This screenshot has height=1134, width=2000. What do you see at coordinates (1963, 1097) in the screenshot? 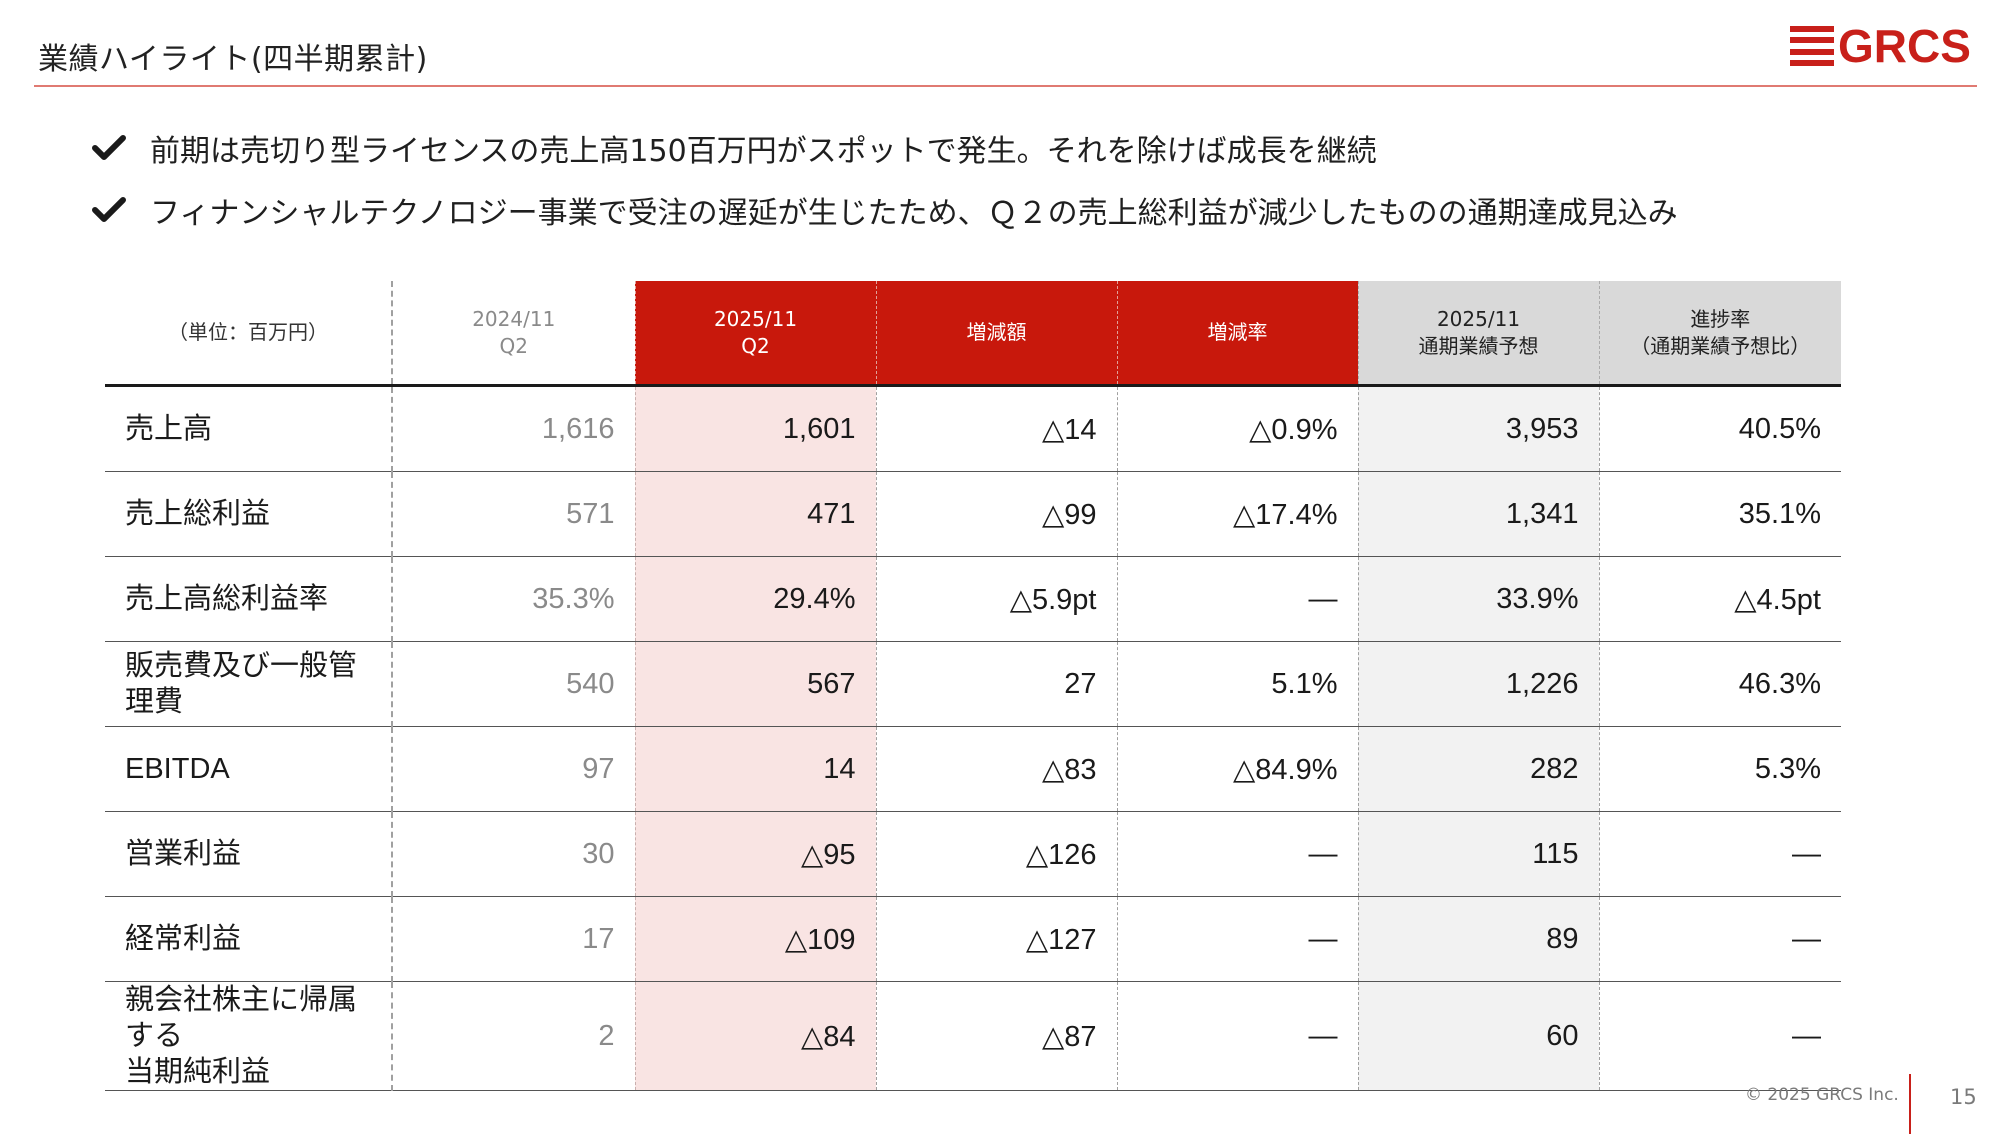
I see `page-number: 15` at bounding box center [1963, 1097].